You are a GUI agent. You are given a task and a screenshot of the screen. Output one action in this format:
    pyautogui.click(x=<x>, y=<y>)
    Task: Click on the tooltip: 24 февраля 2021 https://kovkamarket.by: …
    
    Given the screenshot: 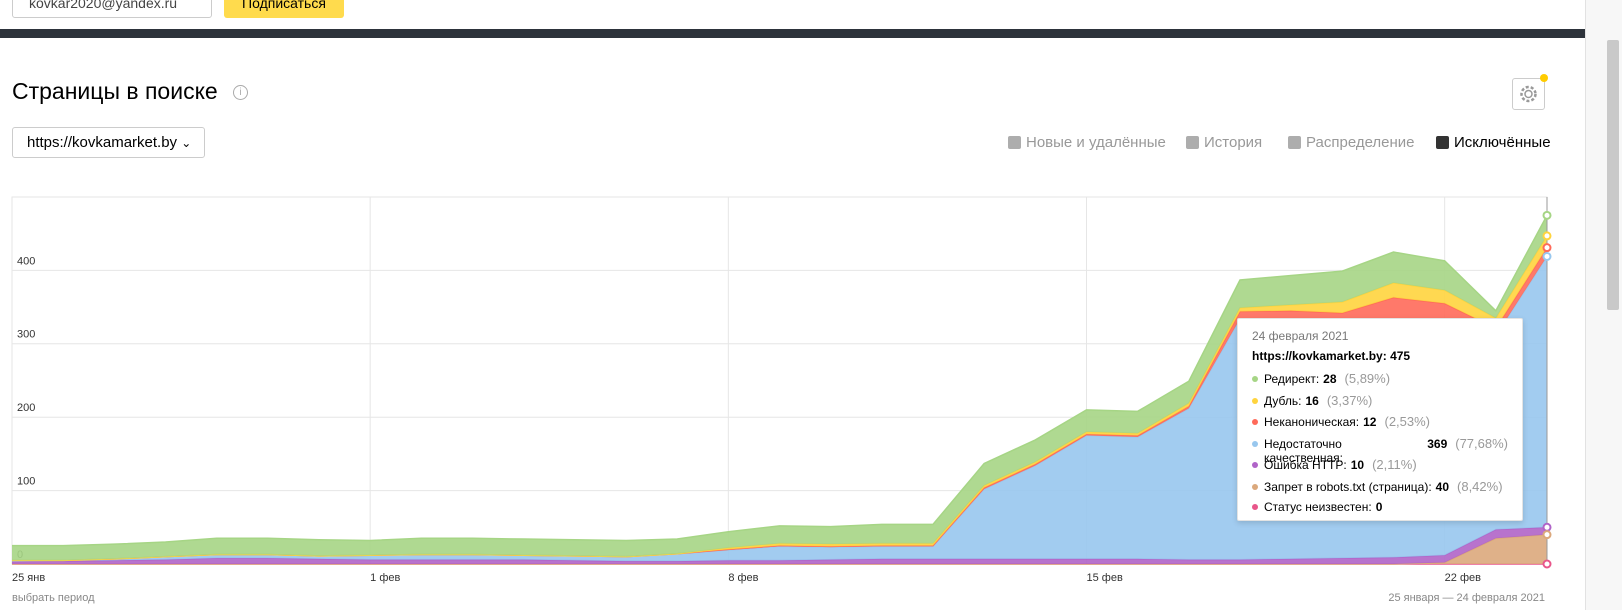 What is the action you would take?
    pyautogui.click(x=1380, y=419)
    